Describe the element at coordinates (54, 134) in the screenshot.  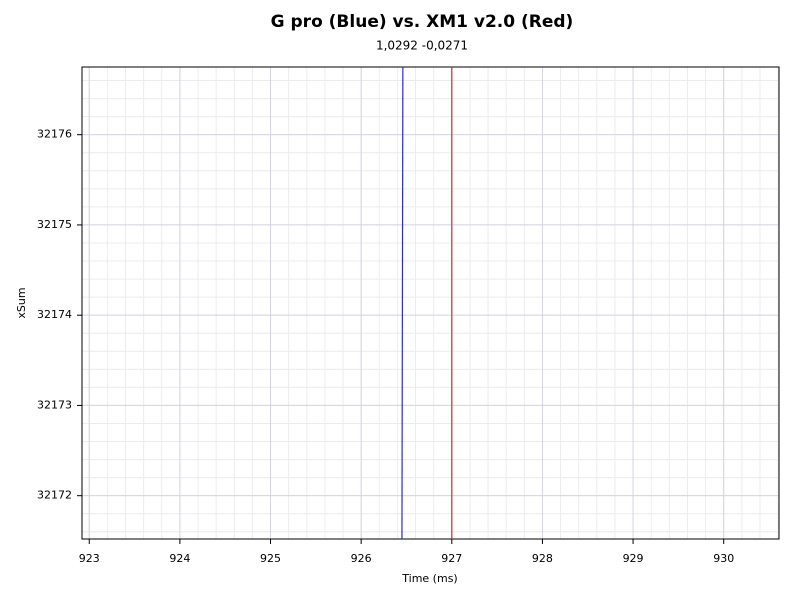
I see `y-tick-label: 32176` at that location.